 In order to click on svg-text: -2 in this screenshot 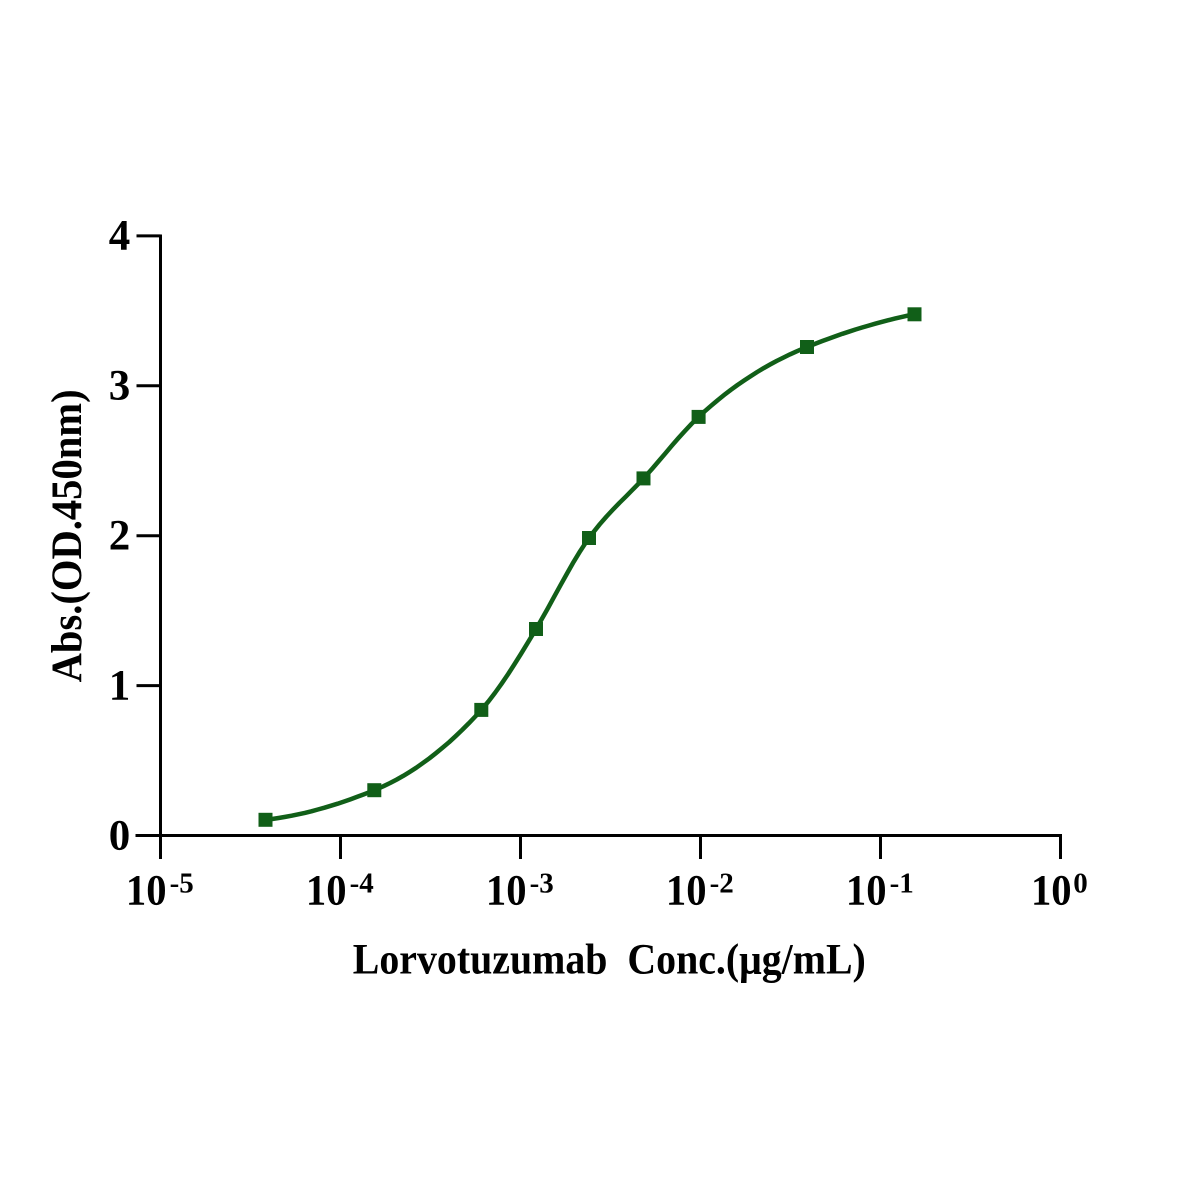, I will do `click(722, 884)`.